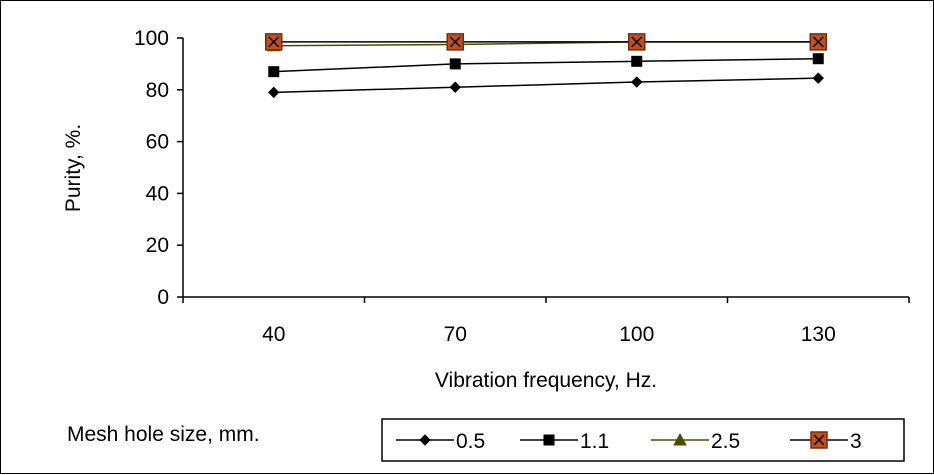 Image resolution: width=934 pixels, height=475 pixels. What do you see at coordinates (273, 334) in the screenshot?
I see `x-tick-label: 40` at bounding box center [273, 334].